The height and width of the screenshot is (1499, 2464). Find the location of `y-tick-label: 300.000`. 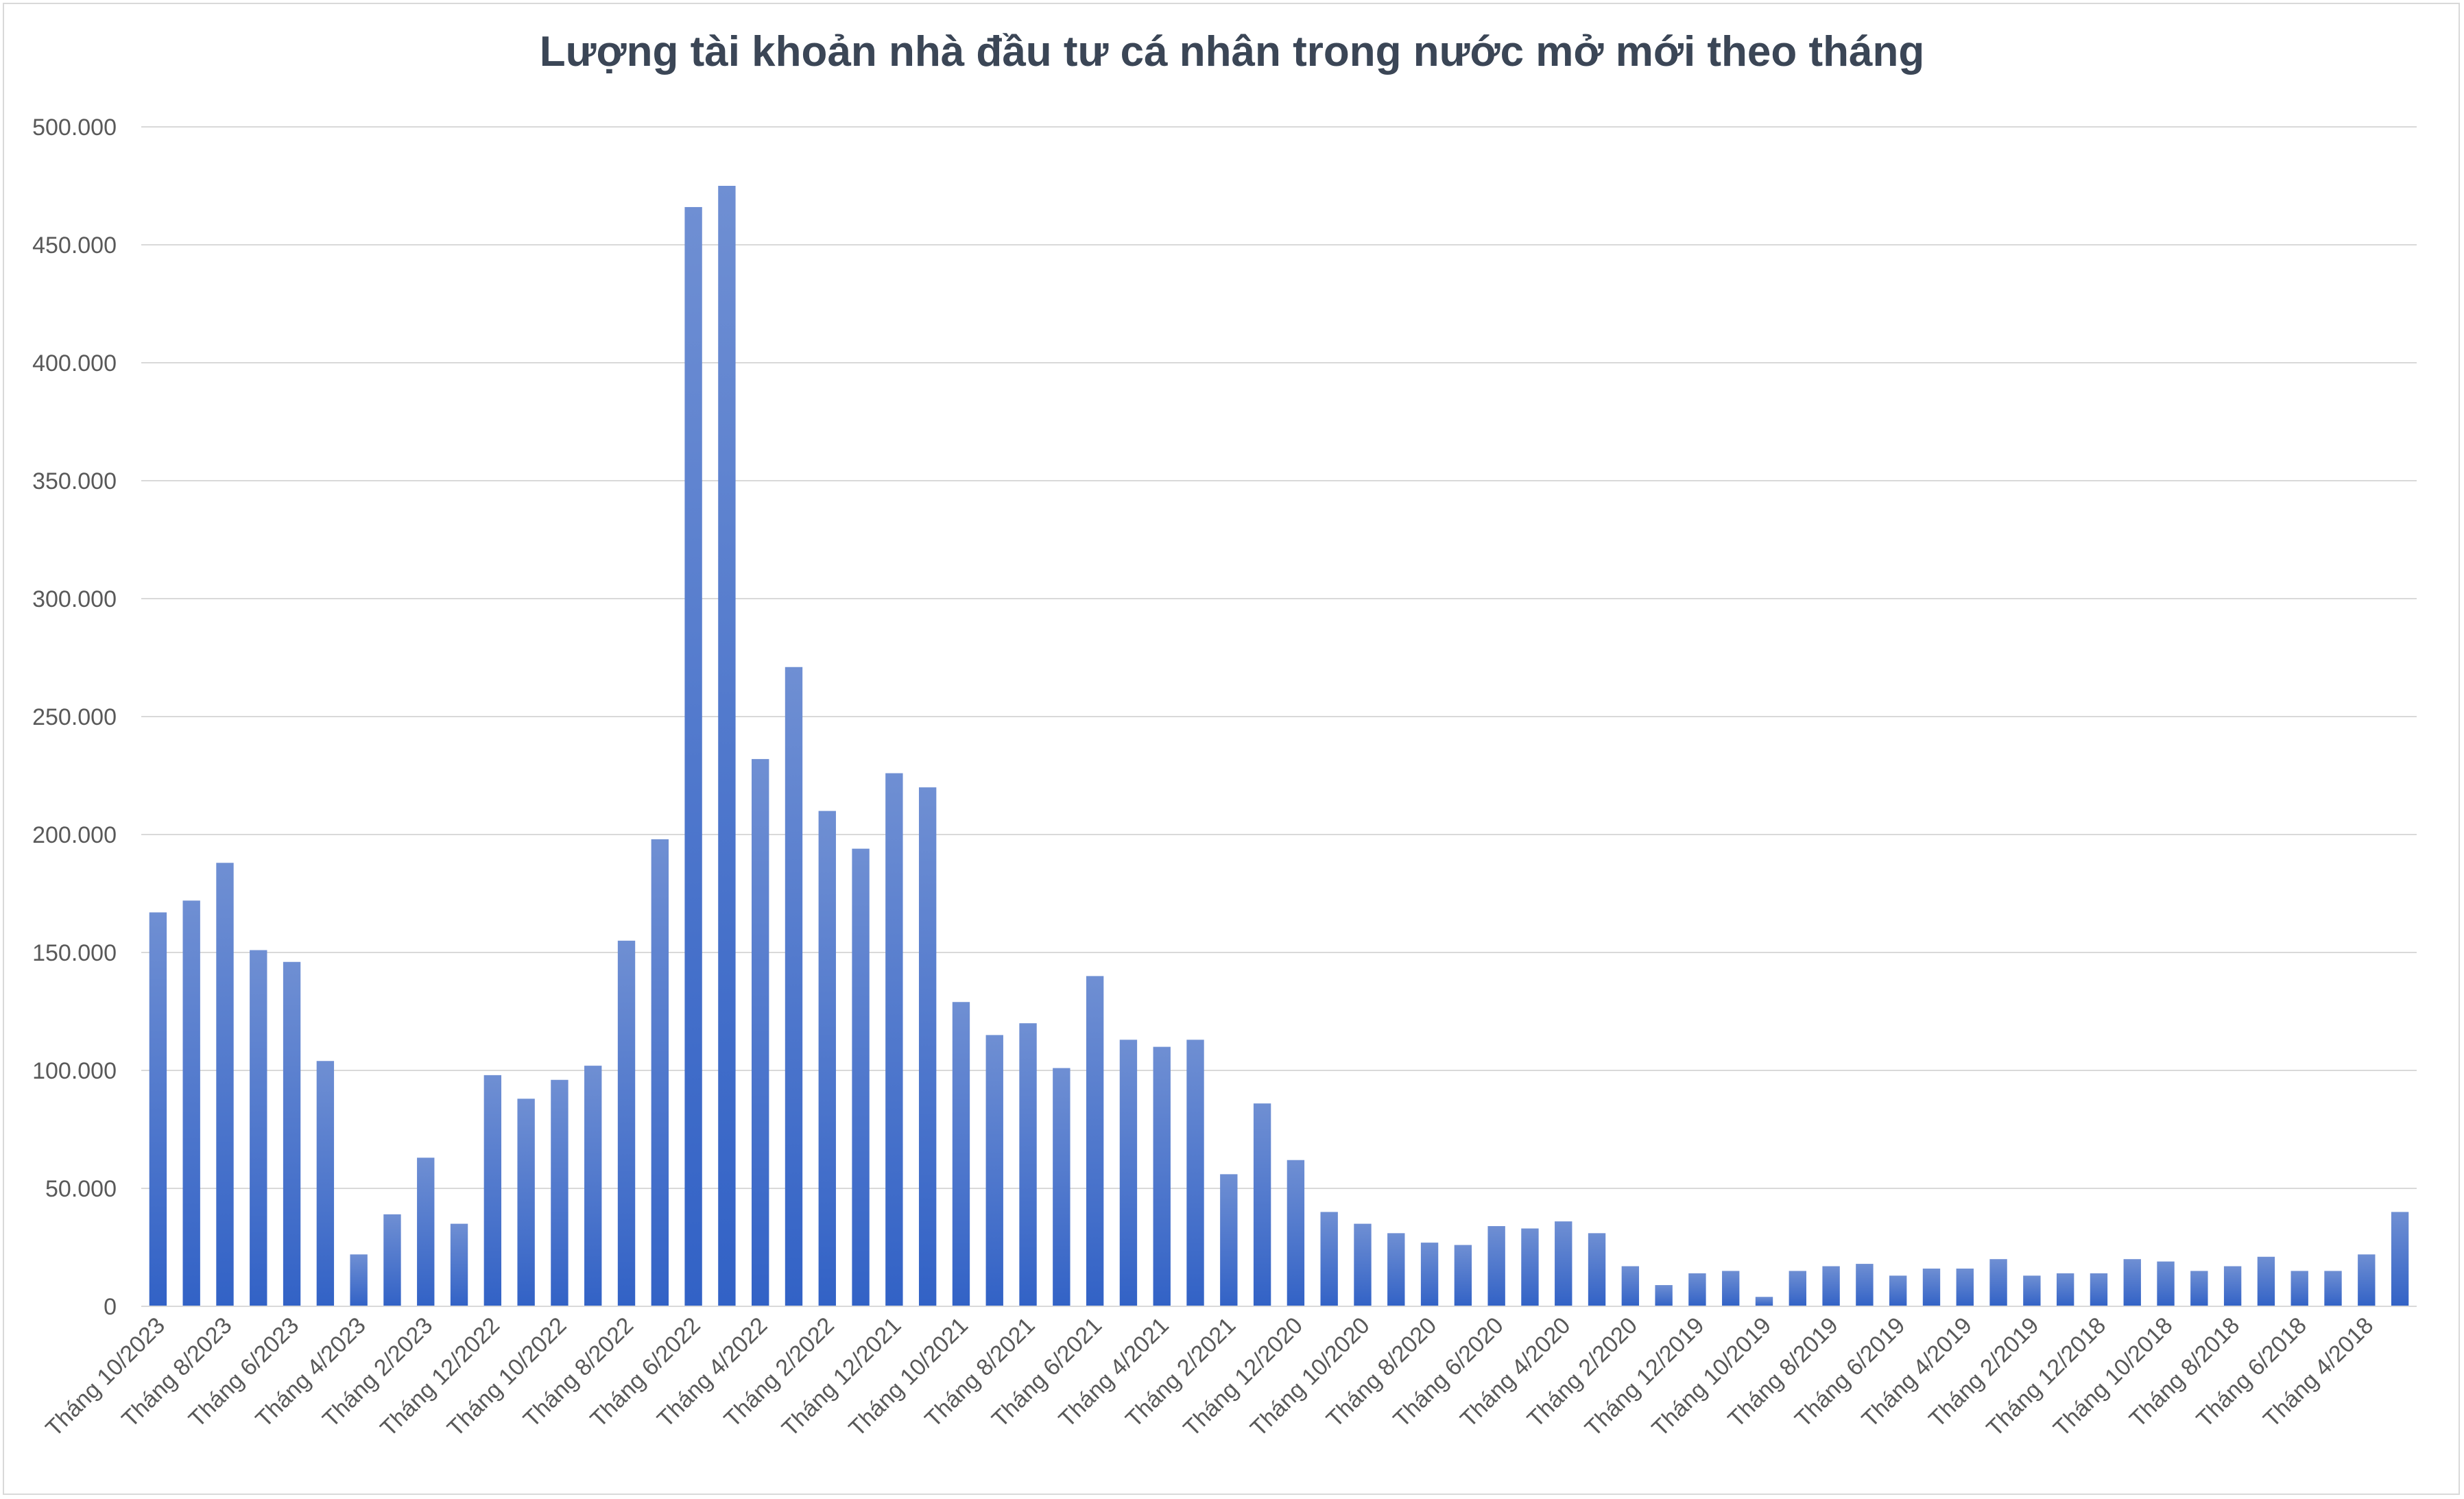

y-tick-label: 300.000 is located at coordinates (74, 599).